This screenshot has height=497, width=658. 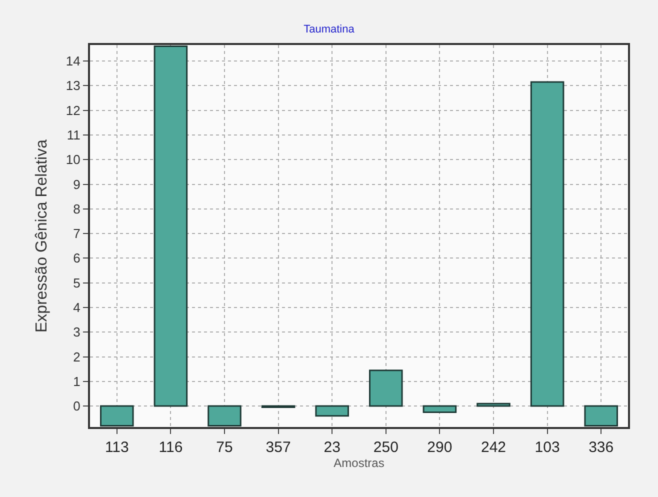 What do you see at coordinates (332, 447) in the screenshot?
I see `x-tick-label: 23` at bounding box center [332, 447].